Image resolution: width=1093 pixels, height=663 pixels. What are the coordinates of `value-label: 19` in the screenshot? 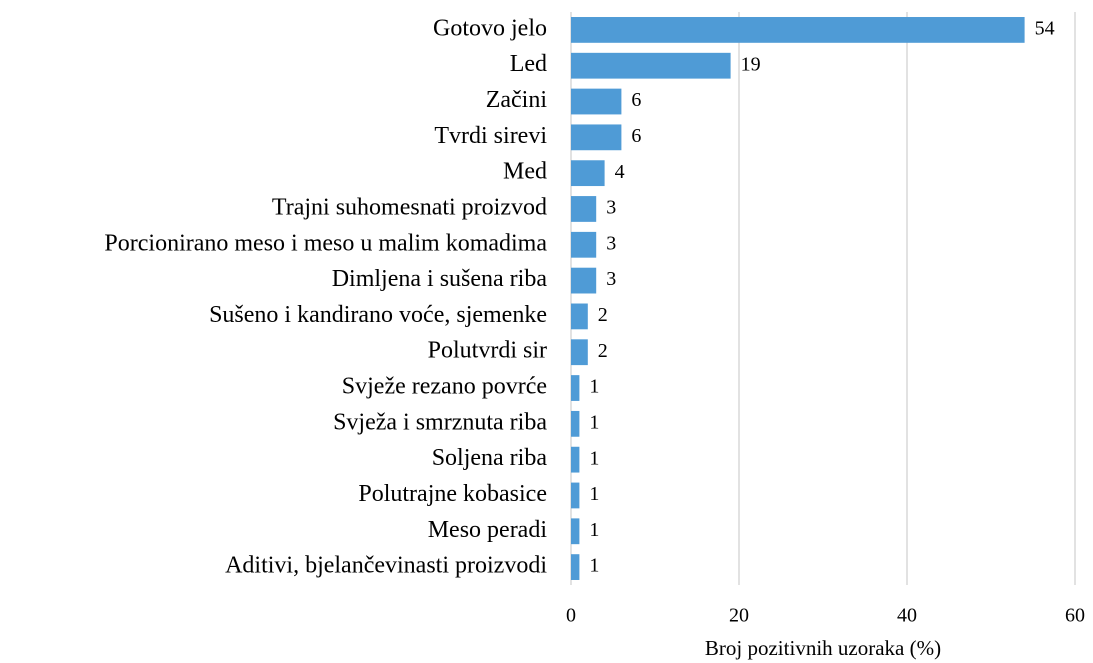 It's located at (751, 64).